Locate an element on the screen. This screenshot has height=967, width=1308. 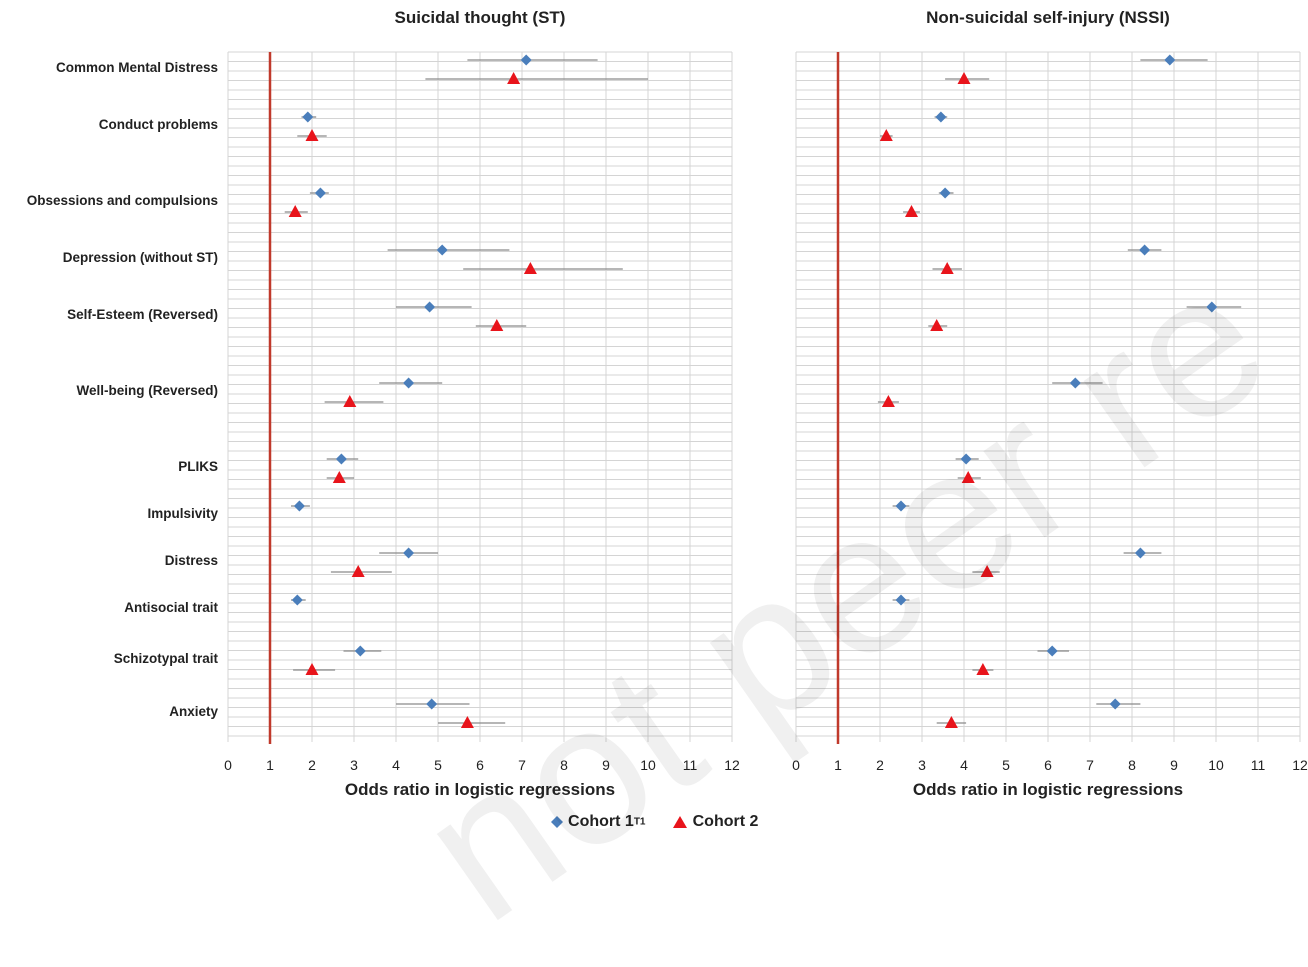
category-label: Distress is located at coordinates (191, 560).